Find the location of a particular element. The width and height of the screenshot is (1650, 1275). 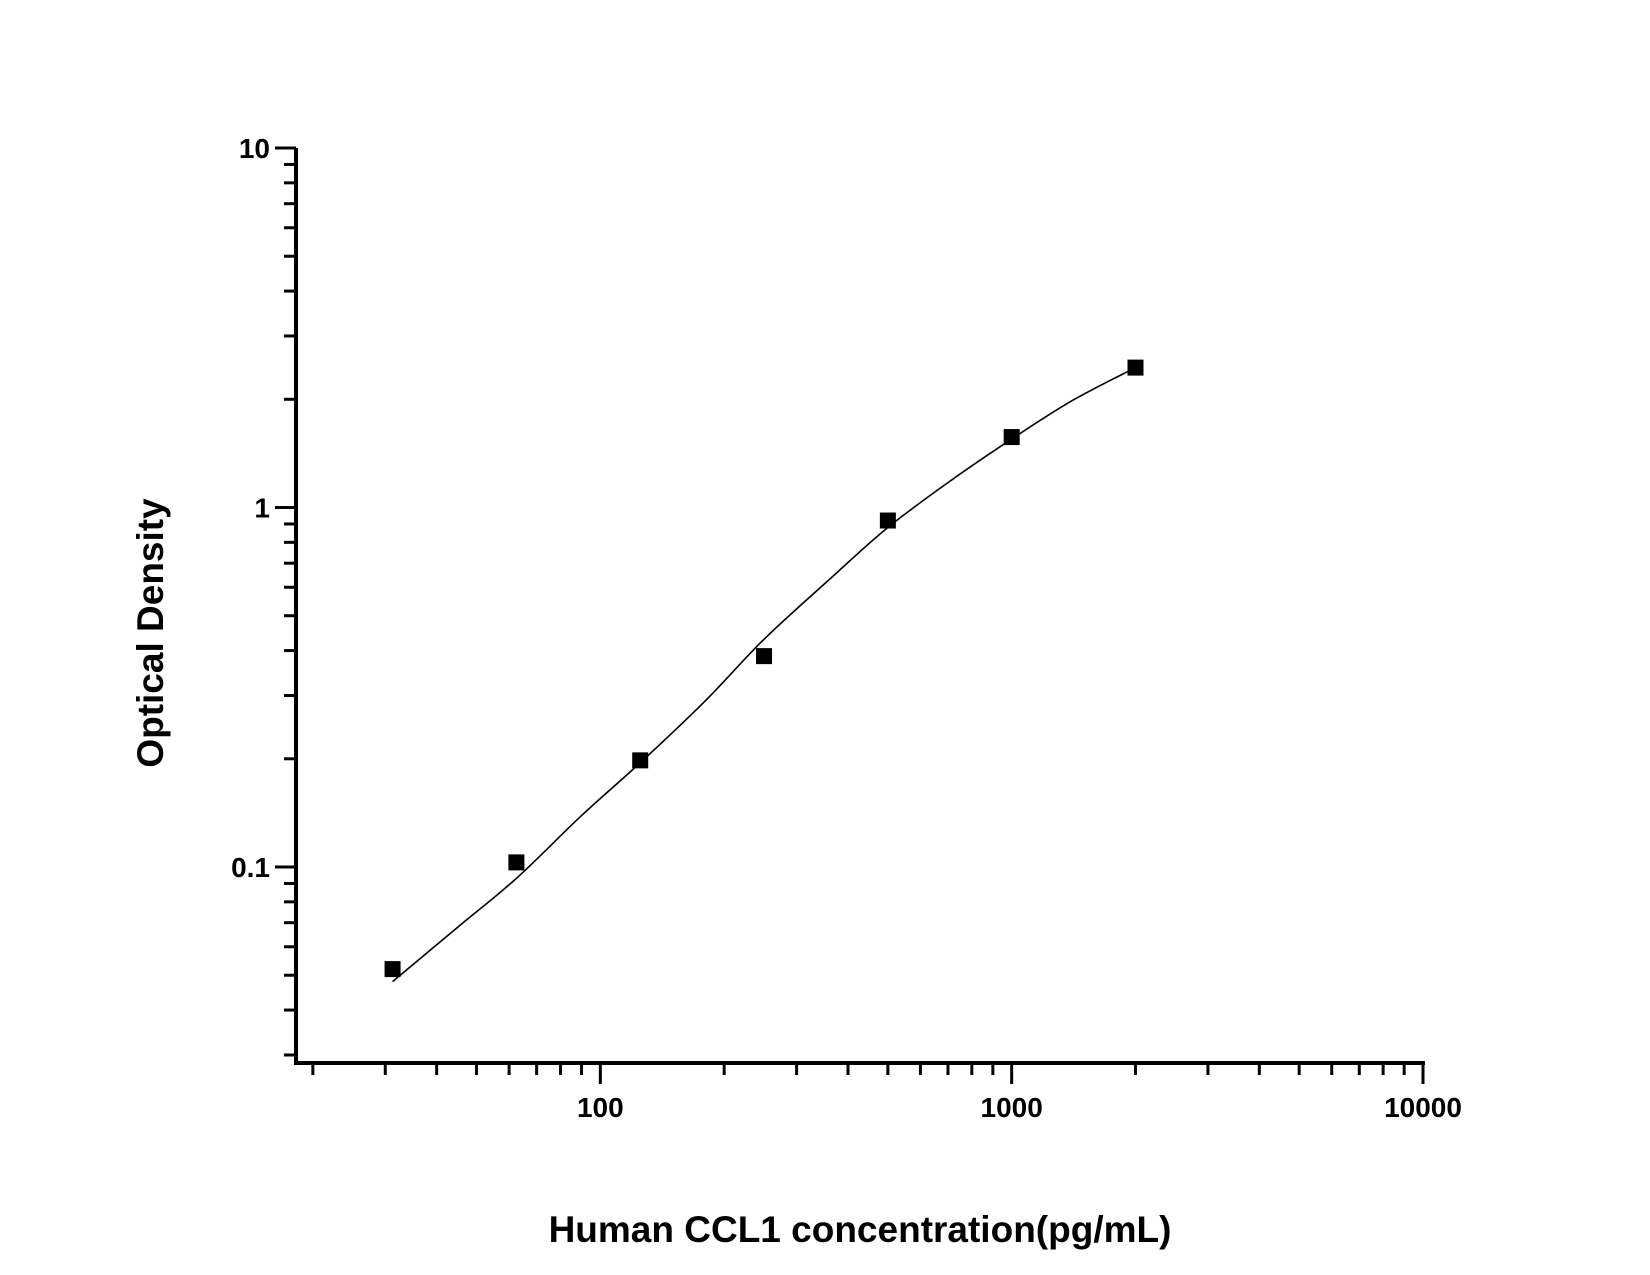

y-tick-label: 1 is located at coordinates (262, 508).